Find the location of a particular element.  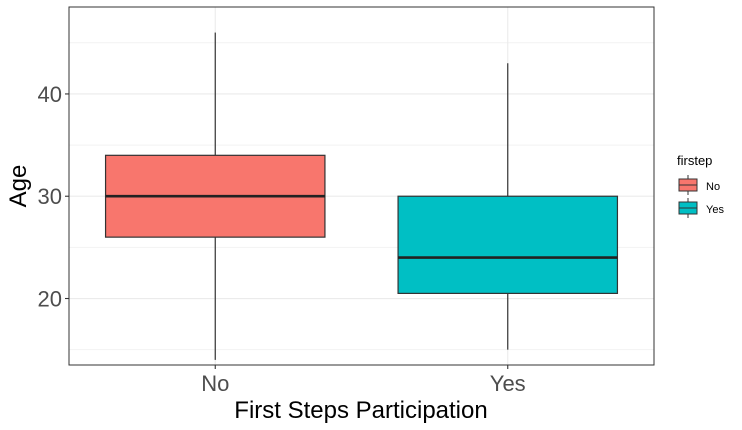

legend-label: No is located at coordinates (713, 187).